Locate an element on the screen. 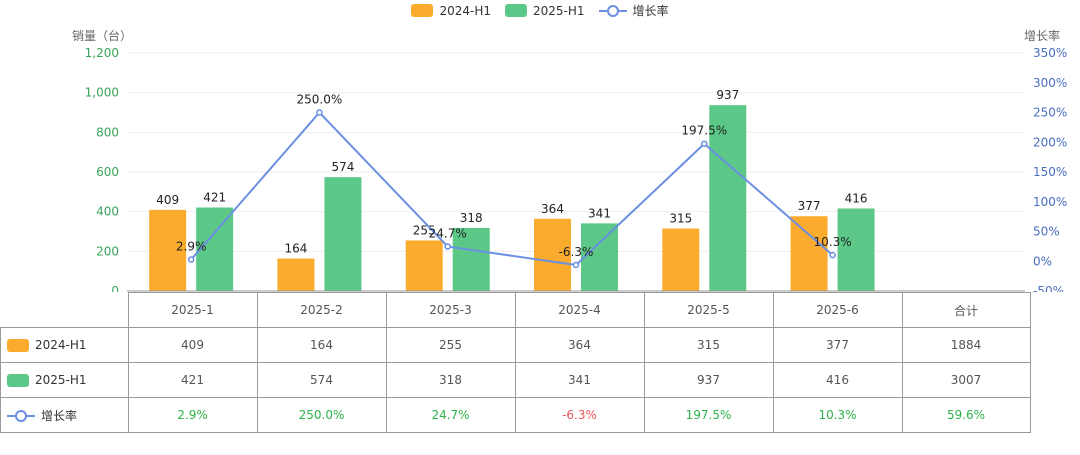 The height and width of the screenshot is (455, 1080). legend-line-icon is located at coordinates (612, 10).